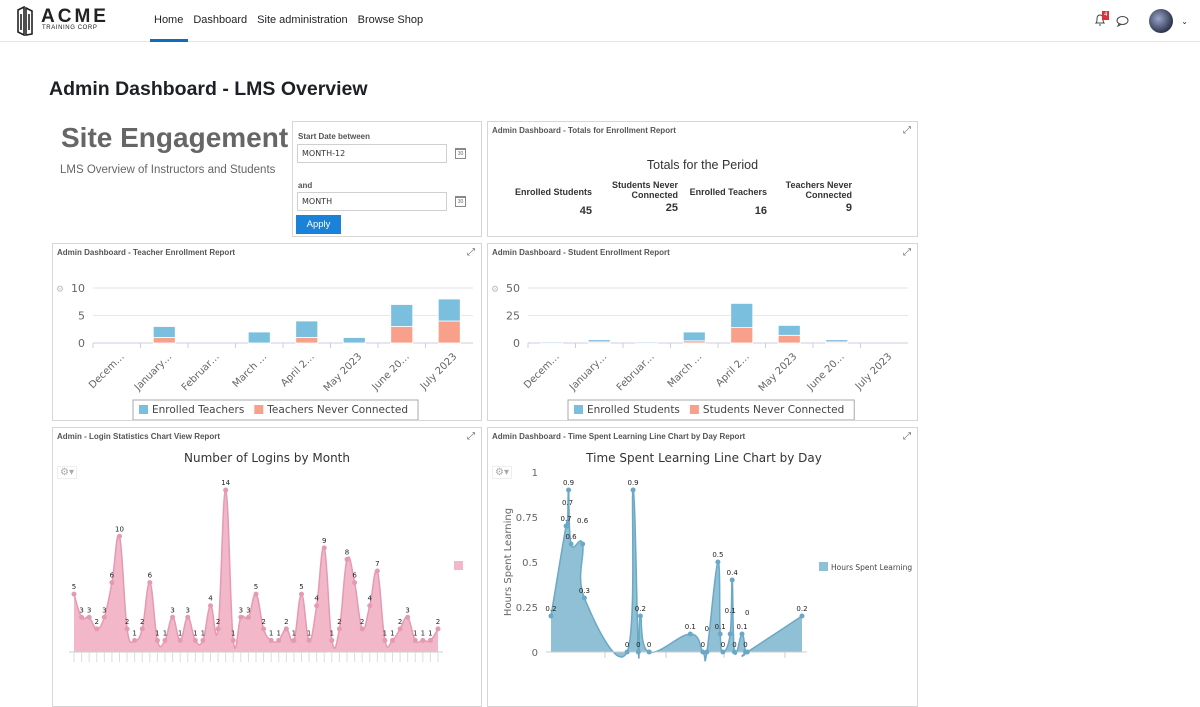 This screenshot has height=707, width=1200. Describe the element at coordinates (372, 201) in the screenshot. I see `end-date-input` at that location.